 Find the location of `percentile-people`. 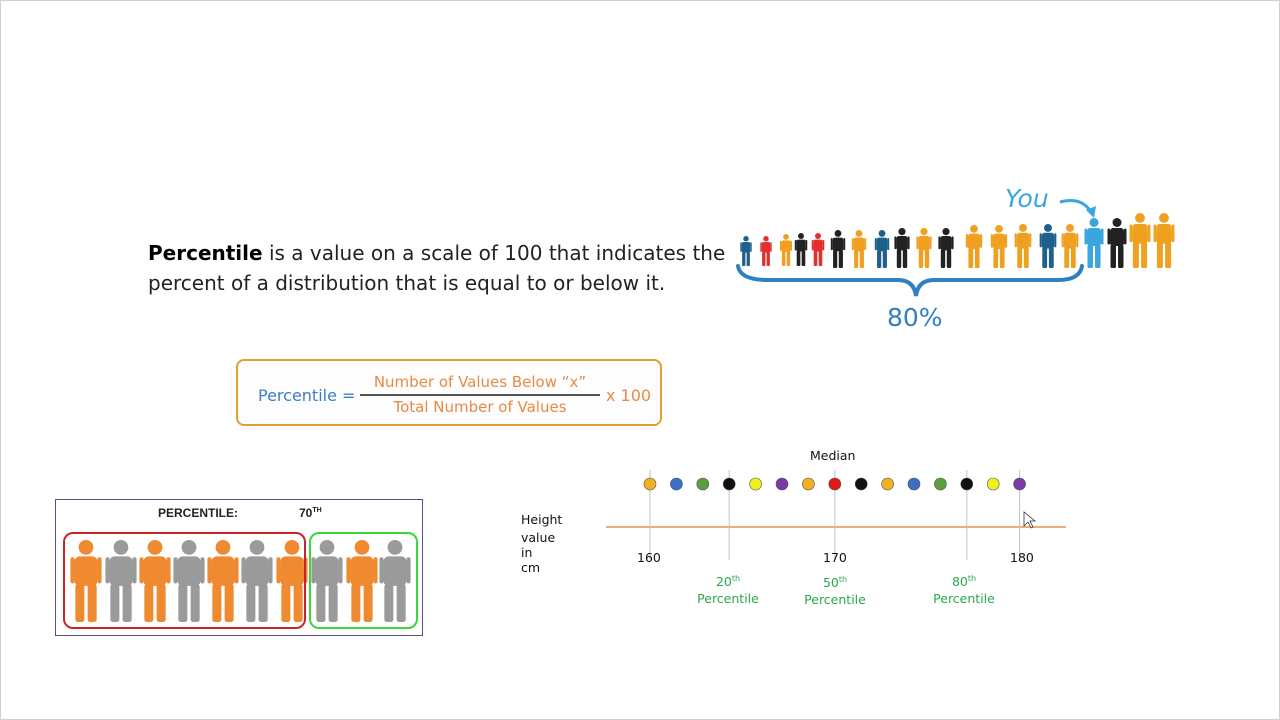

percentile-people is located at coordinates (240, 581).